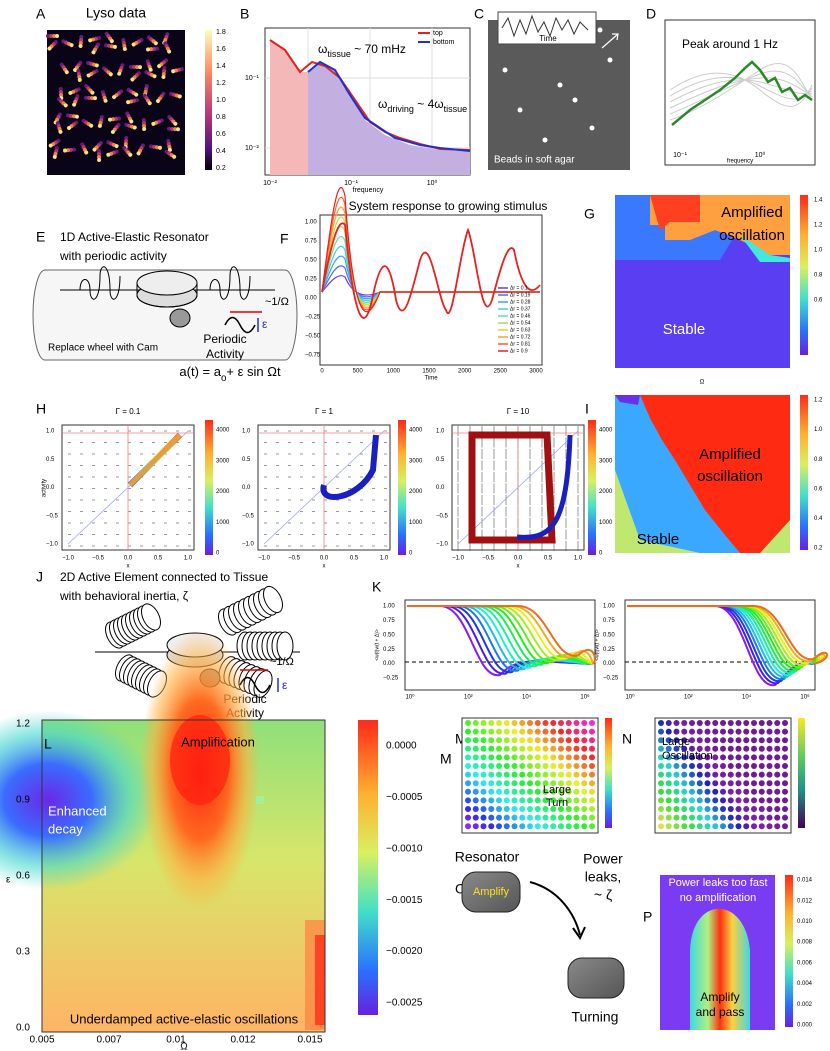  Describe the element at coordinates (520, 302) in the screenshot. I see `legend-label: Δr = 0.28` at that location.